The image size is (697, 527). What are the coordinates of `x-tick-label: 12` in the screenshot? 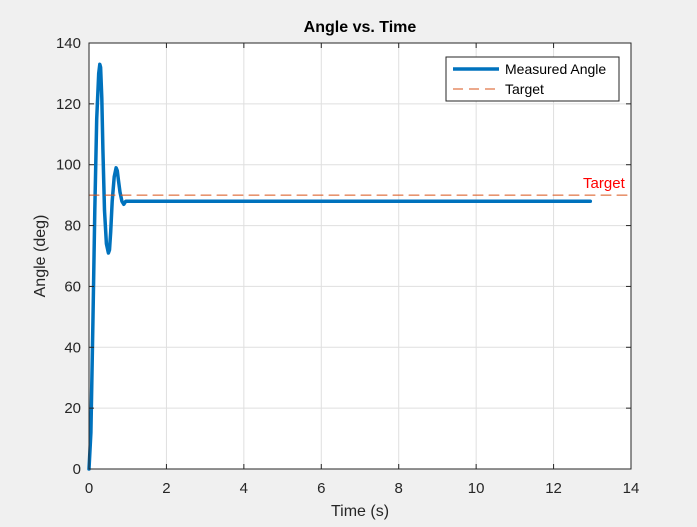 It's located at (553, 488).